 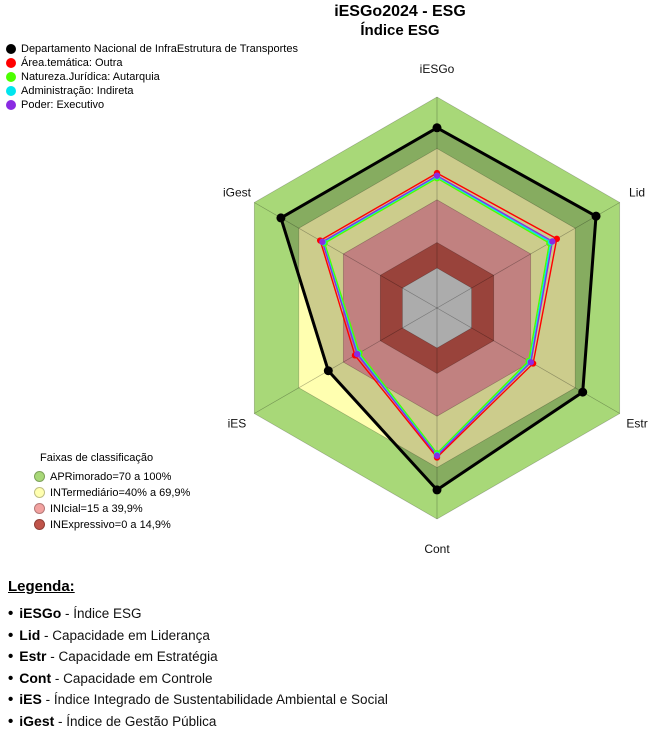 What do you see at coordinates (152, 90) in the screenshot?
I see `series-legend-item: Administração: Indireta` at bounding box center [152, 90].